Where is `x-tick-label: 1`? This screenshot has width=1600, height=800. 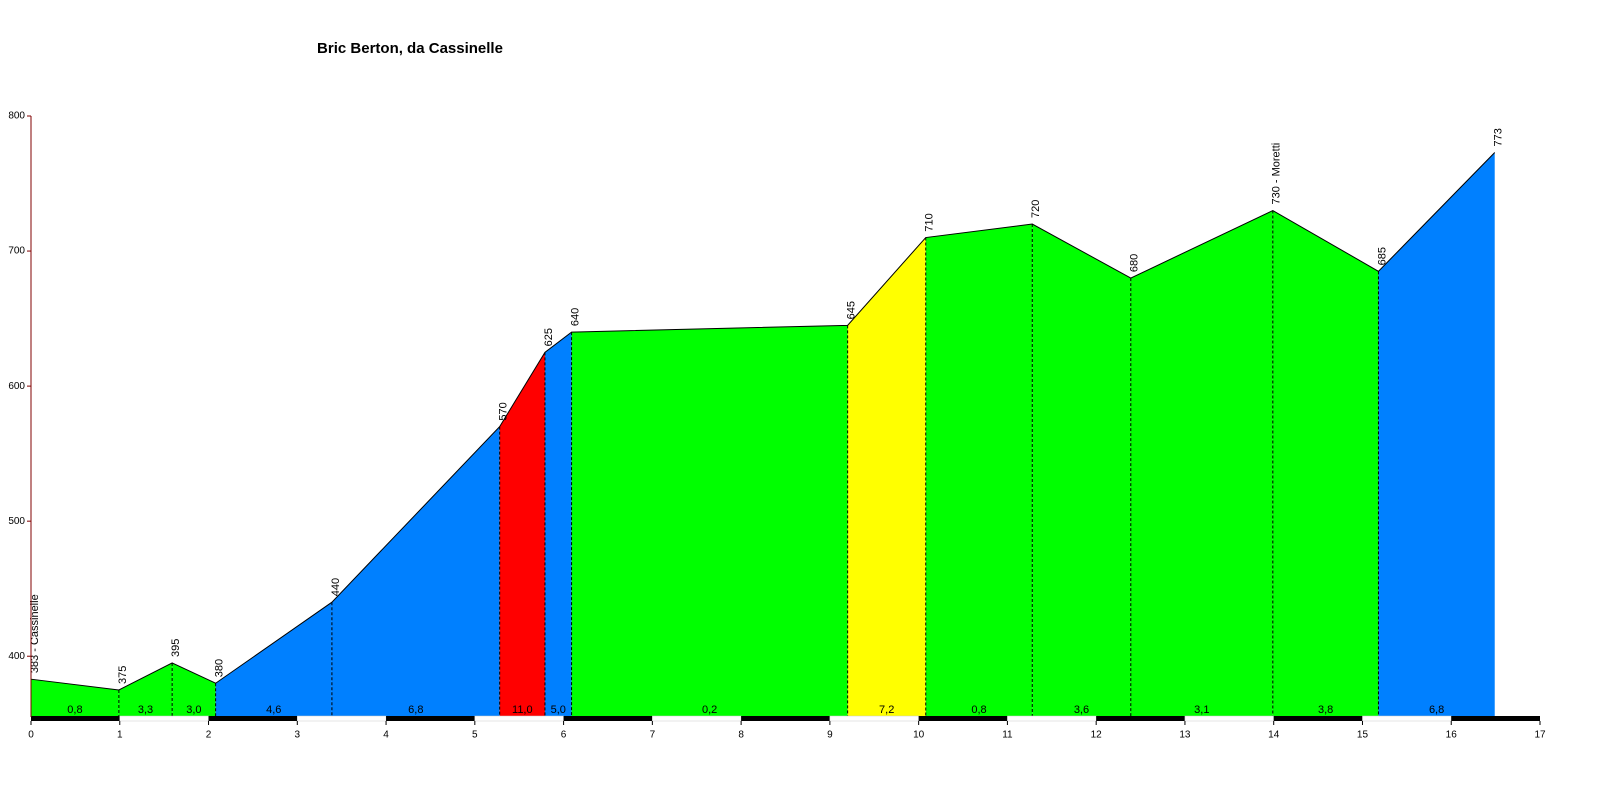
x-tick-label: 1 is located at coordinates (120, 735).